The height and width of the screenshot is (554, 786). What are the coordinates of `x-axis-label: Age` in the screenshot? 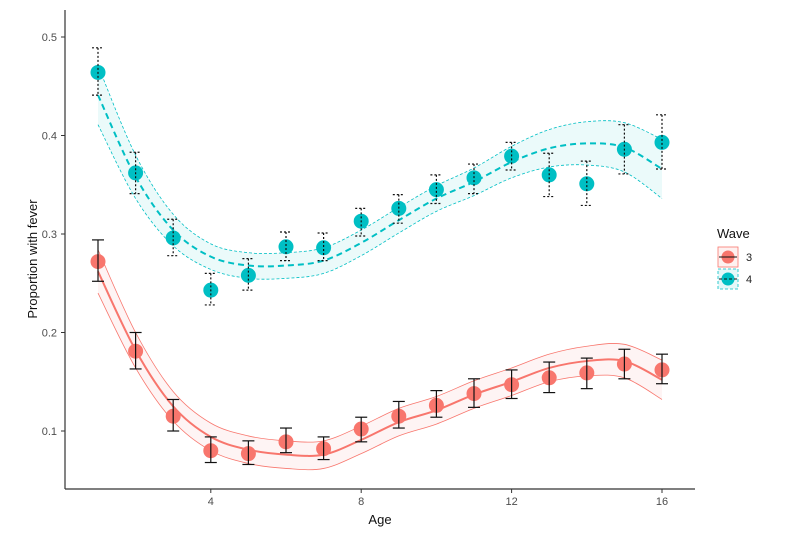 It's located at (379, 519).